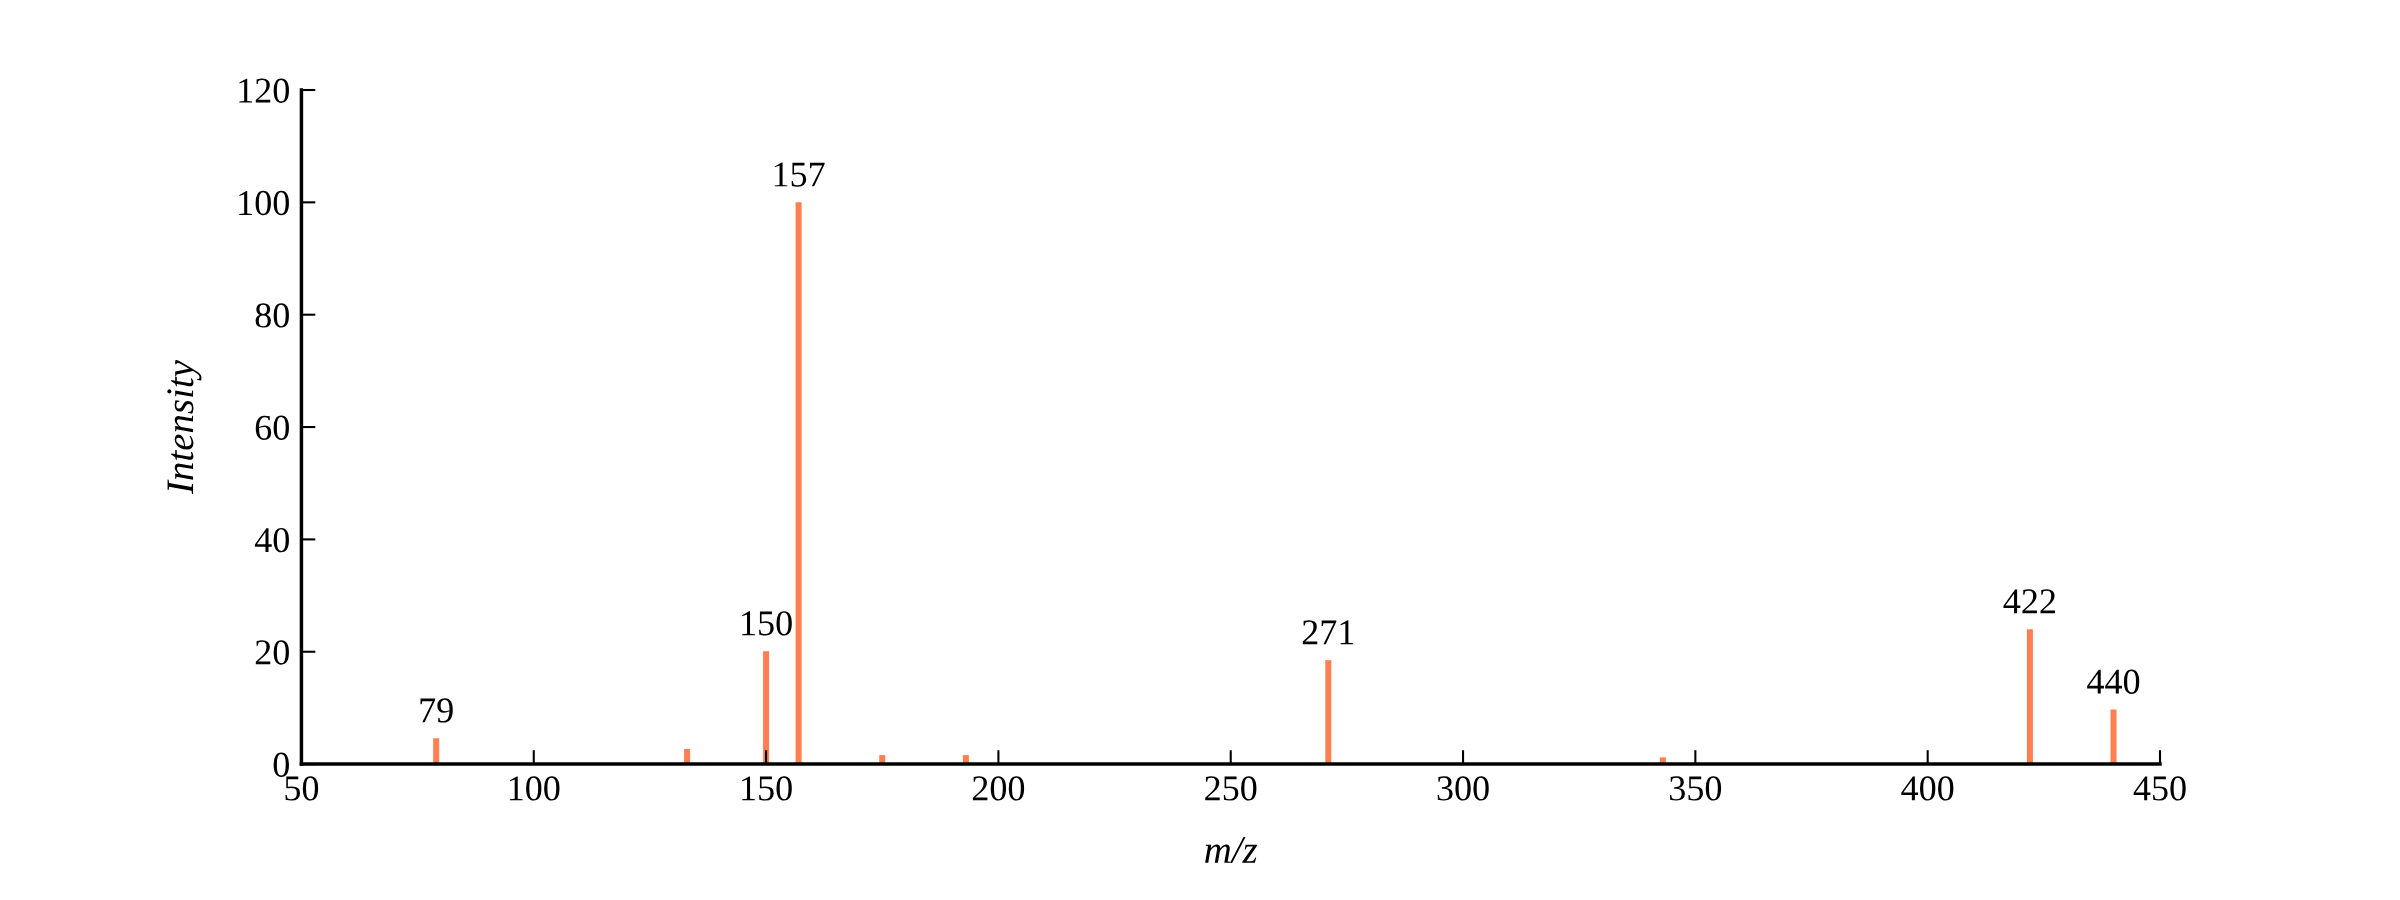 The width and height of the screenshot is (2400, 900). I want to click on annotation: 271, so click(1328, 632).